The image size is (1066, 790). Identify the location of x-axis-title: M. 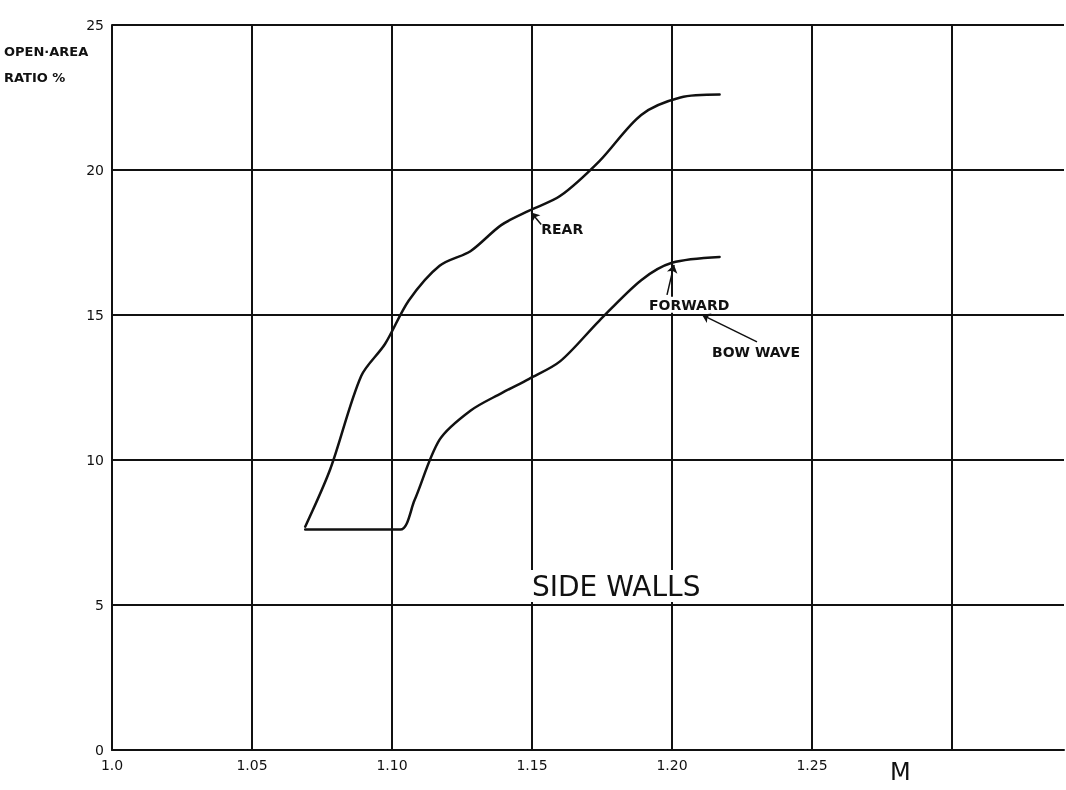
(900, 772).